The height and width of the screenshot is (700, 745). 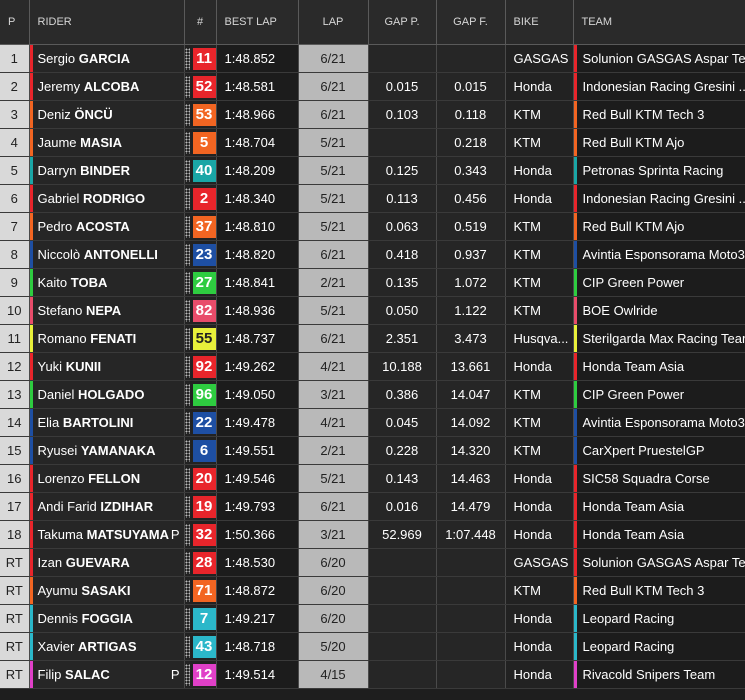 What do you see at coordinates (333, 282) in the screenshot?
I see `lap-cell: 2/21` at bounding box center [333, 282].